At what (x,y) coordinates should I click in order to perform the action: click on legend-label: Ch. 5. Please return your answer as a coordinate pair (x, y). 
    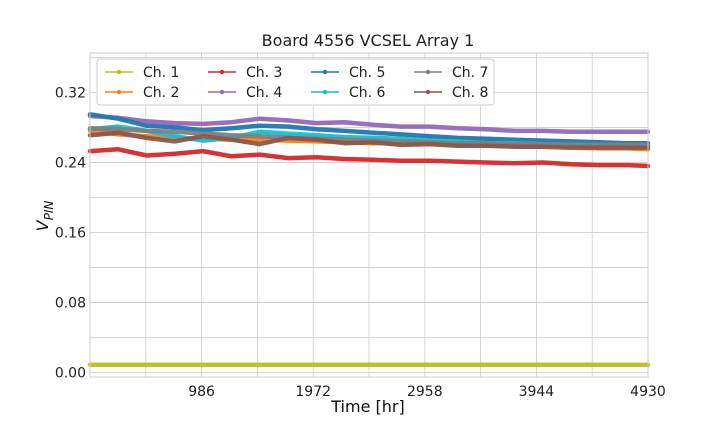
    Looking at the image, I should click on (367, 73).